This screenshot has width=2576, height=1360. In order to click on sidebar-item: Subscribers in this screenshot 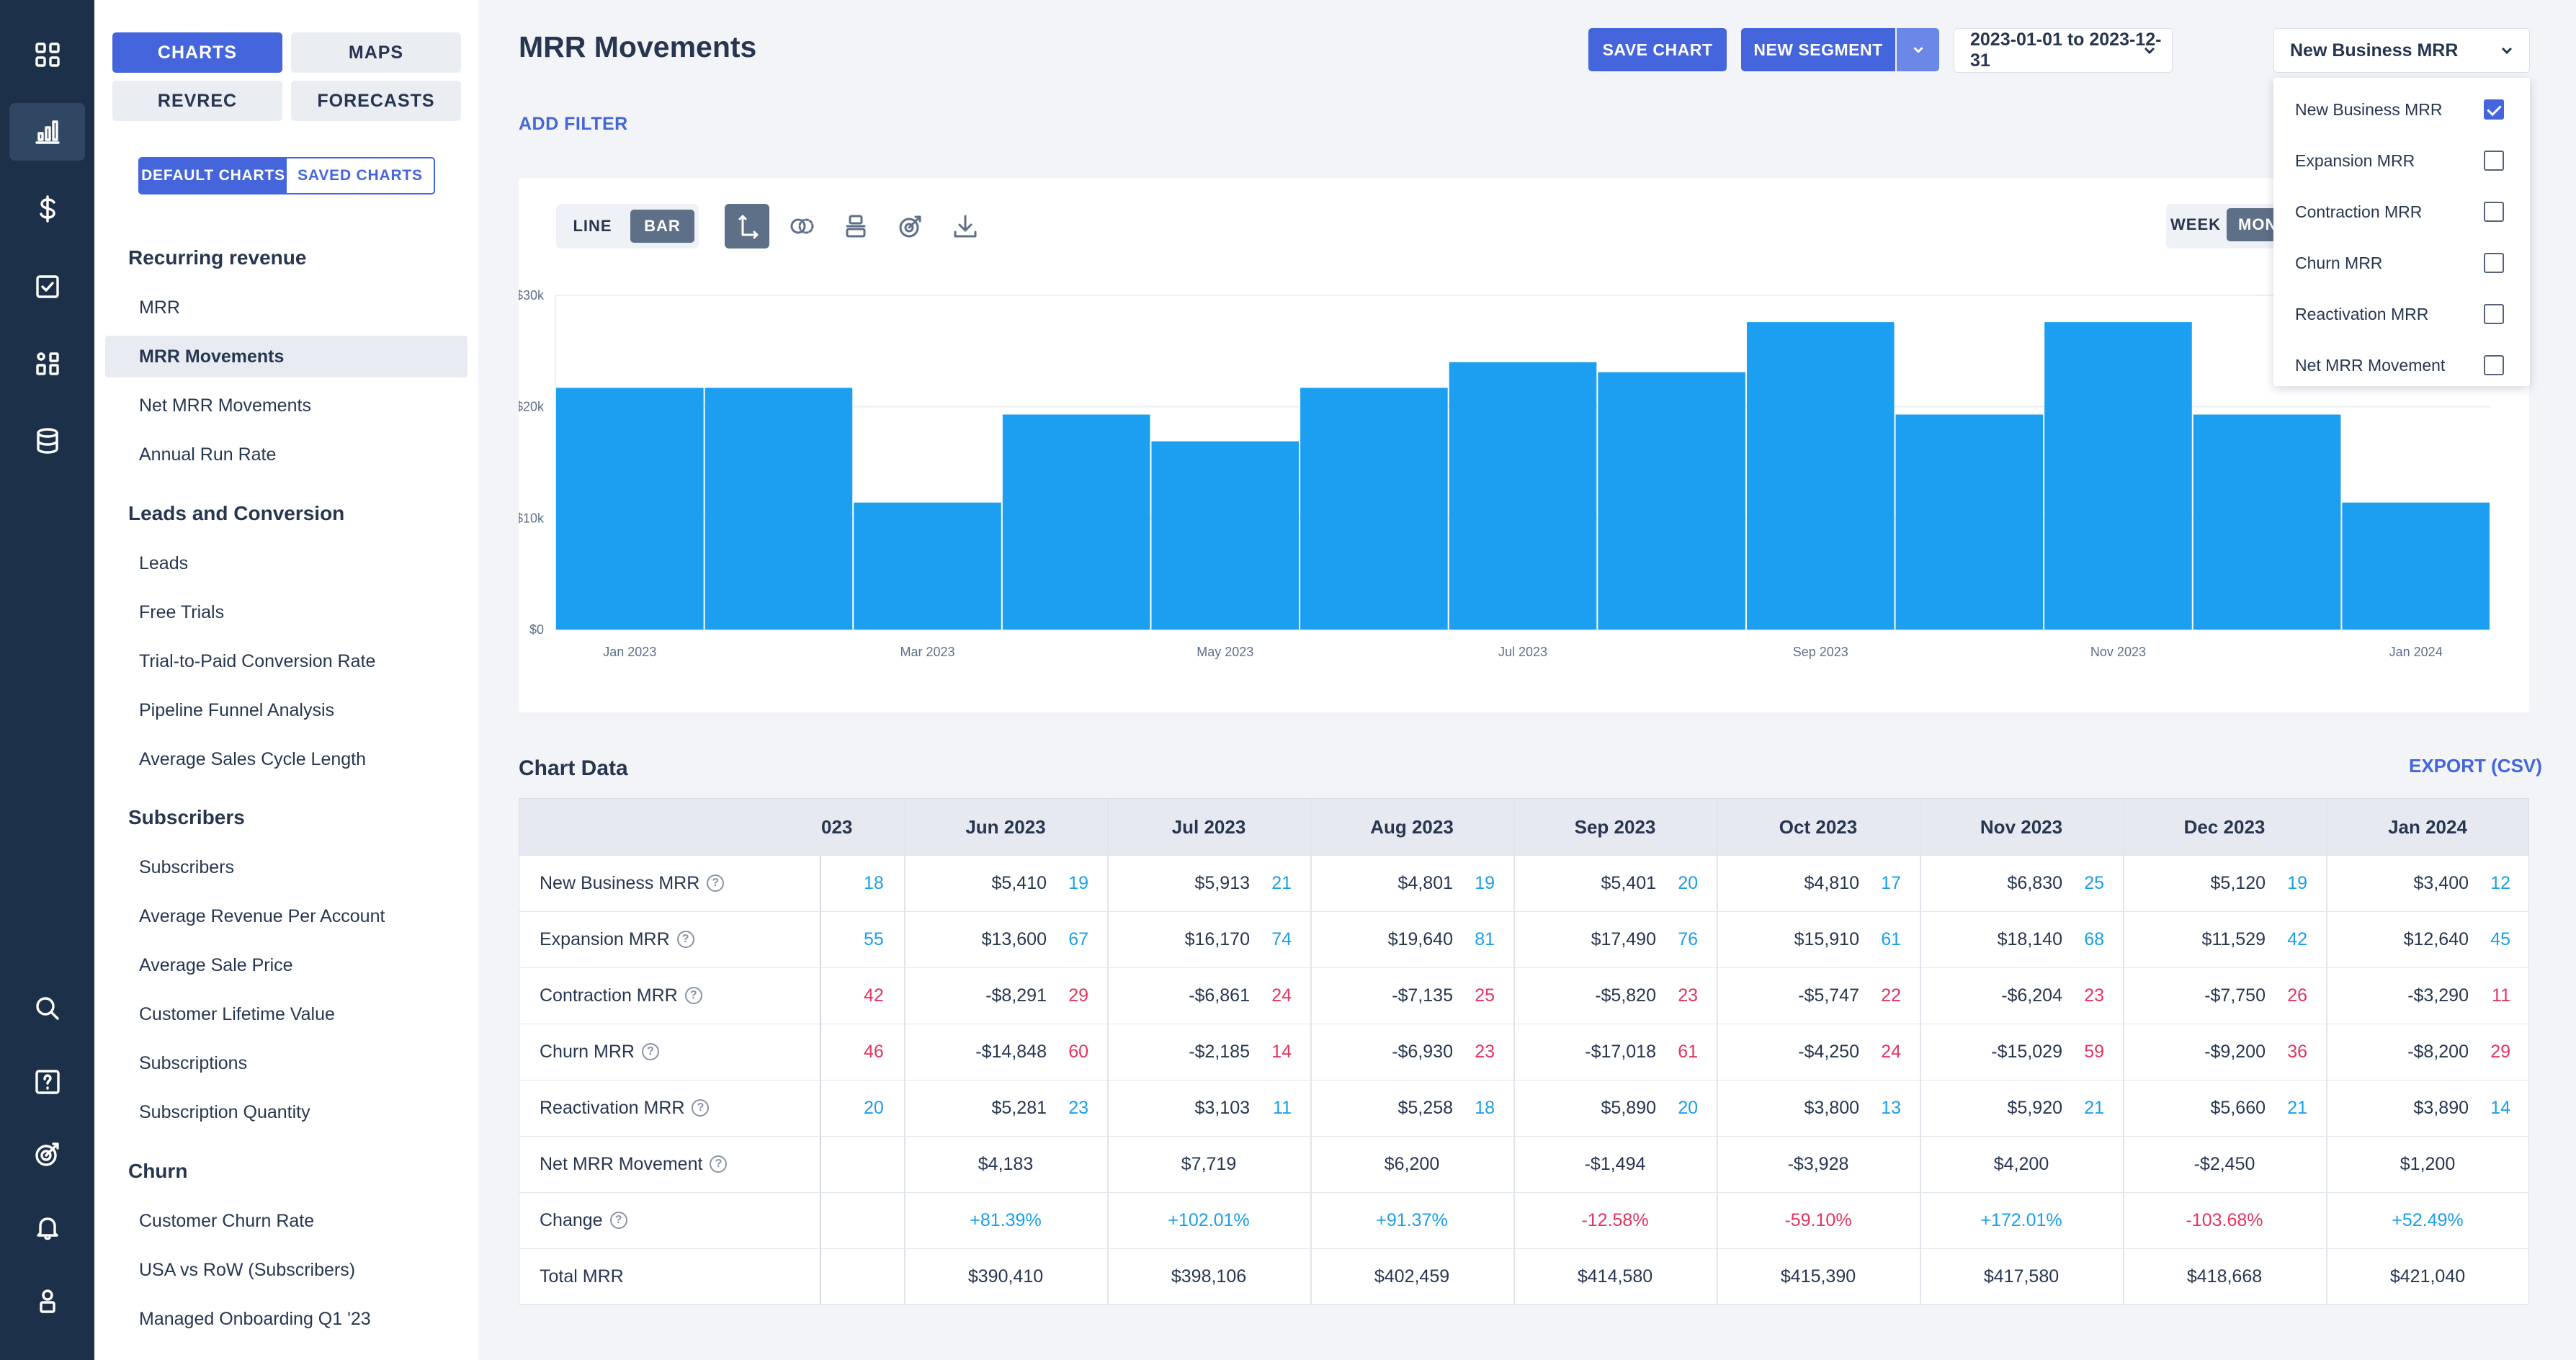, I will do `click(186, 866)`.